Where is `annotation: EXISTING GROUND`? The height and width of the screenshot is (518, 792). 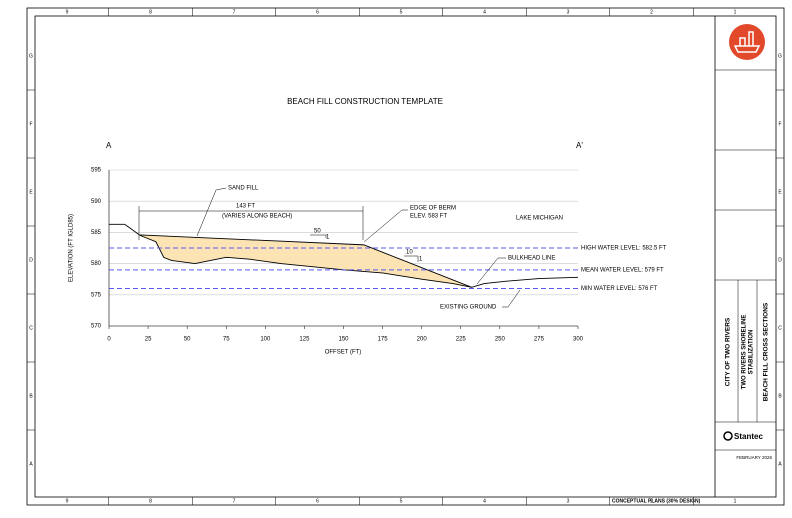 annotation: EXISTING GROUND is located at coordinates (468, 308).